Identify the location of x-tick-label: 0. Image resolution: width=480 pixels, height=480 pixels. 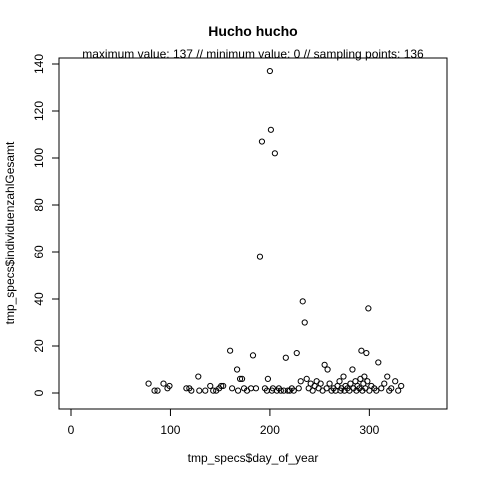
(71, 430).